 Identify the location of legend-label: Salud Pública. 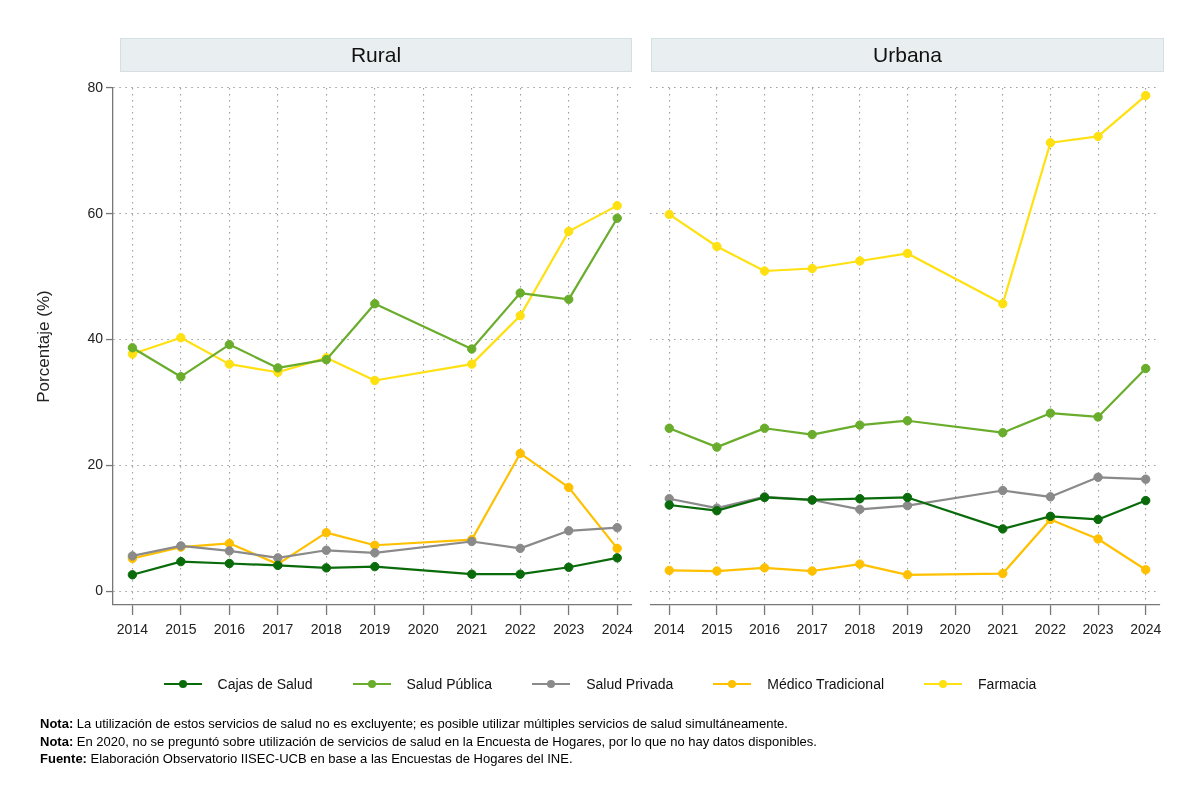
(449, 684).